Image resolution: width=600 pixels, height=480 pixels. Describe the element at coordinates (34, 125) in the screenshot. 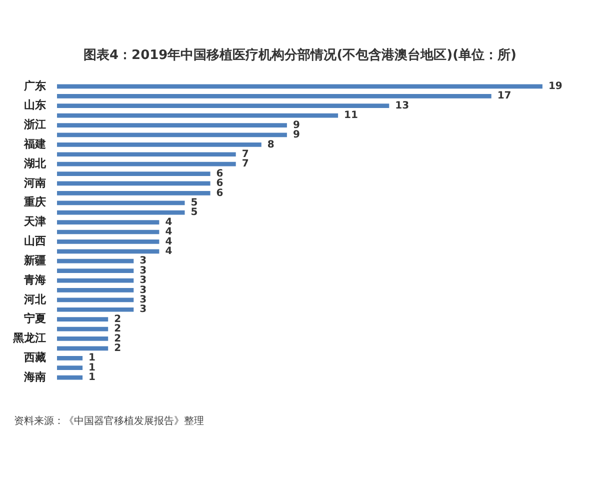

I see `y-tick-label: 浙江` at that location.